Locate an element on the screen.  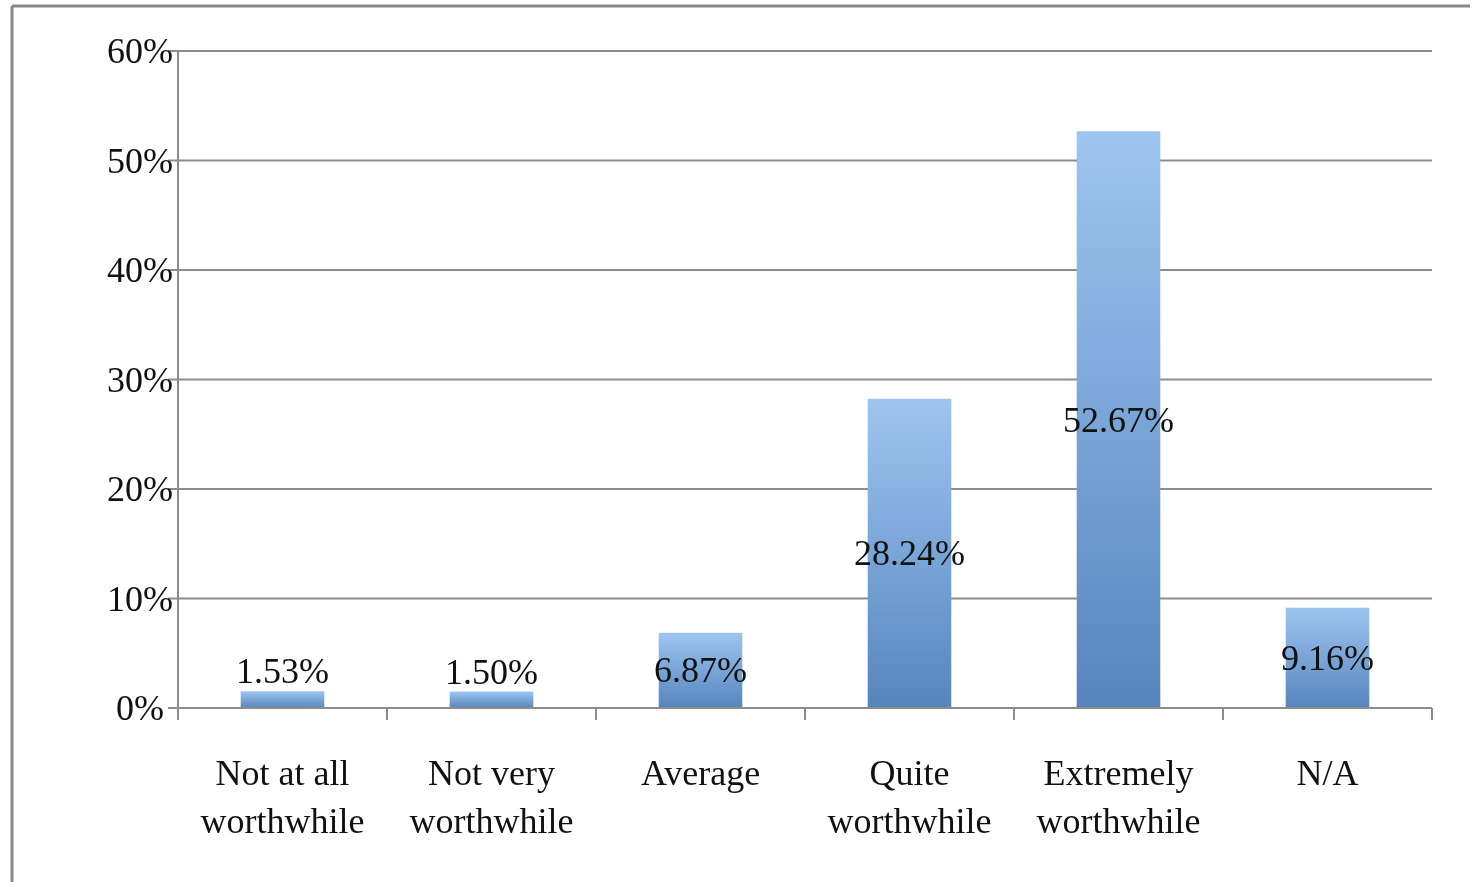
y-tick-label: 60% is located at coordinates (140, 51).